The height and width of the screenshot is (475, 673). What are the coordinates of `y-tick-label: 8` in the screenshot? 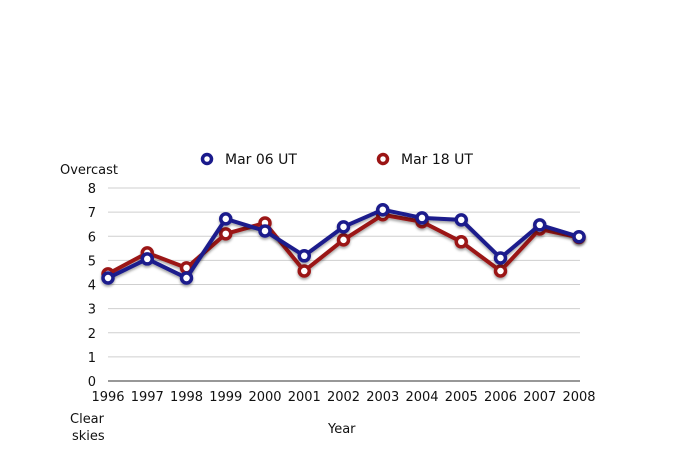 It's located at (92, 189).